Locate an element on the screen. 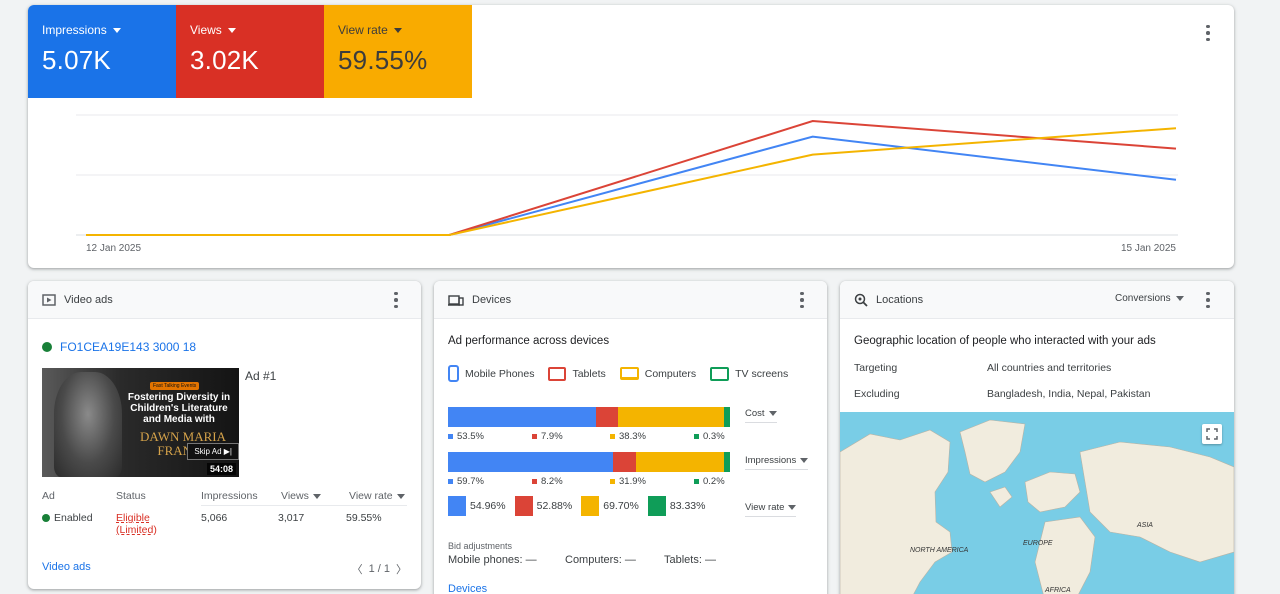 The image size is (1280, 594). pagination: 〈 1 / 1 〉 is located at coordinates (379, 569).